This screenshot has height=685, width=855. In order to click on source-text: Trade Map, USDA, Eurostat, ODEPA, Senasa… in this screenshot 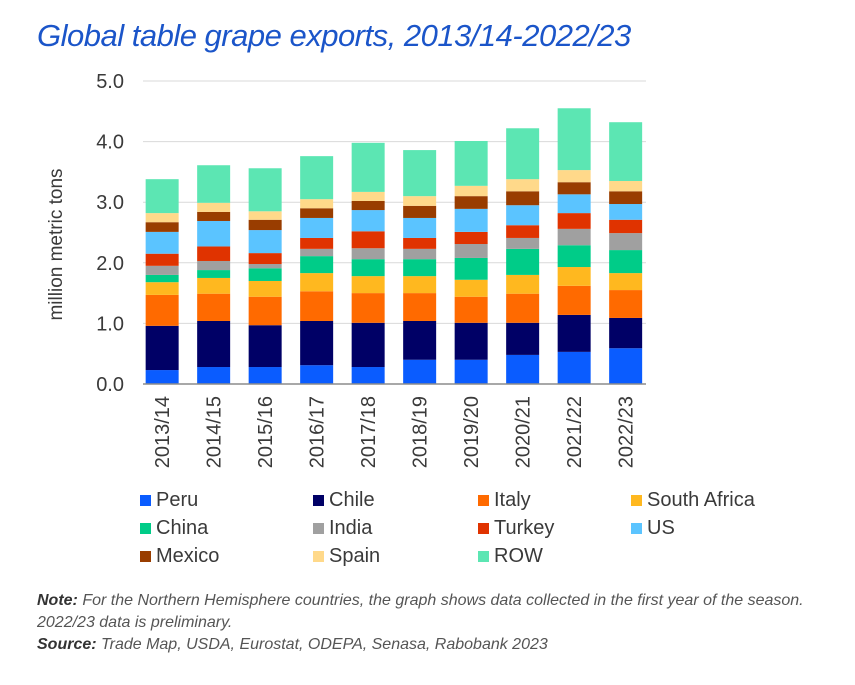, I will do `click(322, 644)`.